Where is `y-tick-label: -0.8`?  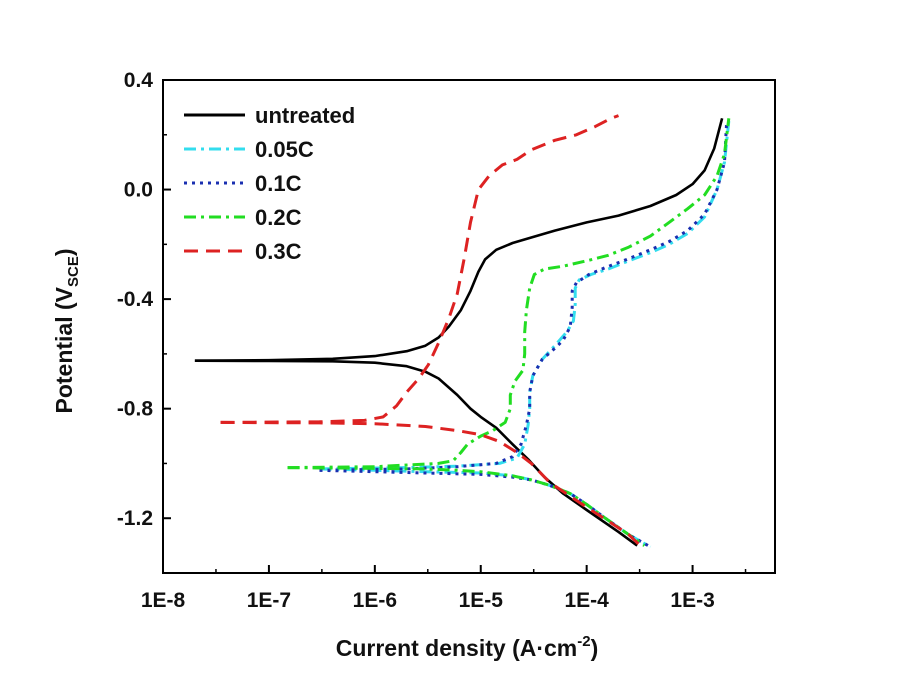
y-tick-label: -0.8 is located at coordinates (135, 409).